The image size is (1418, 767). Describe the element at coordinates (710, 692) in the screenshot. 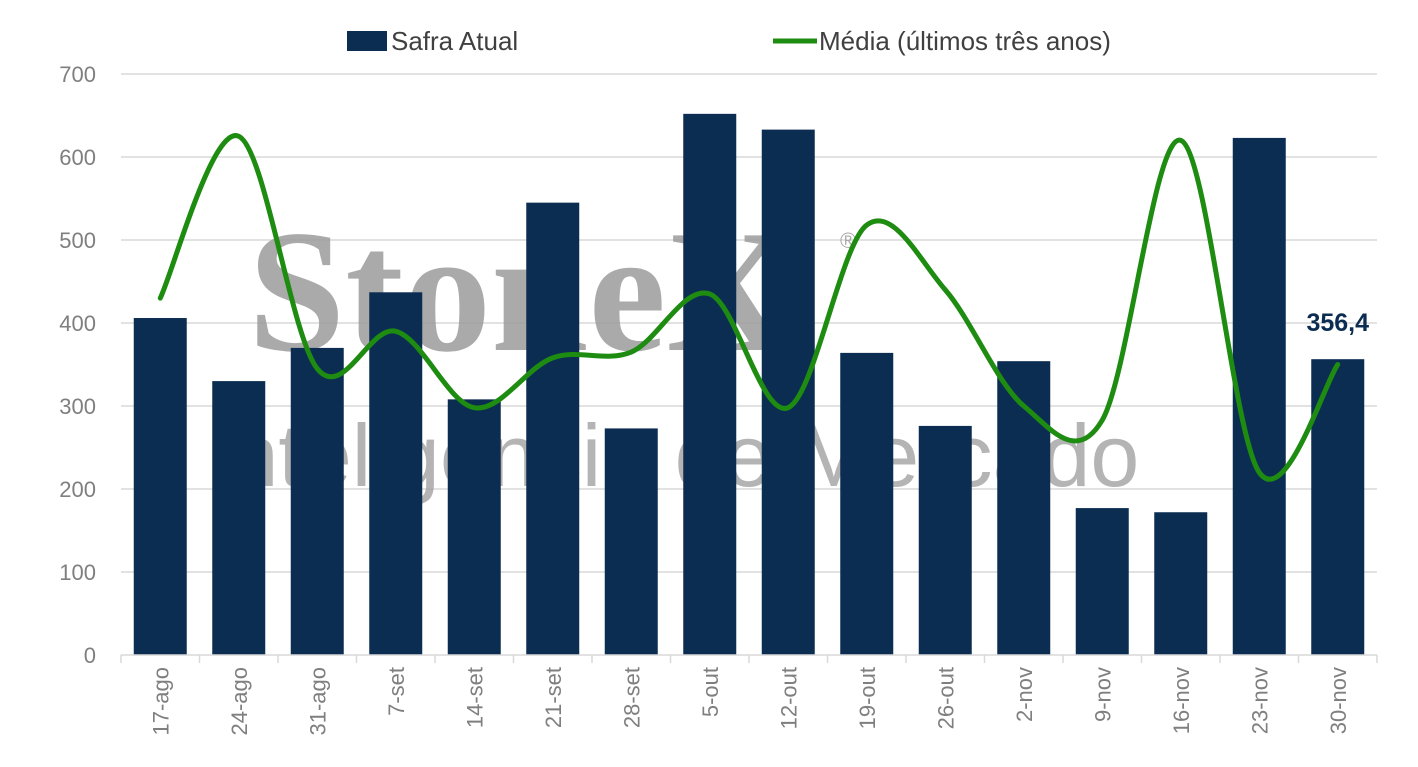

I see `x-tick-label: 5-out` at that location.